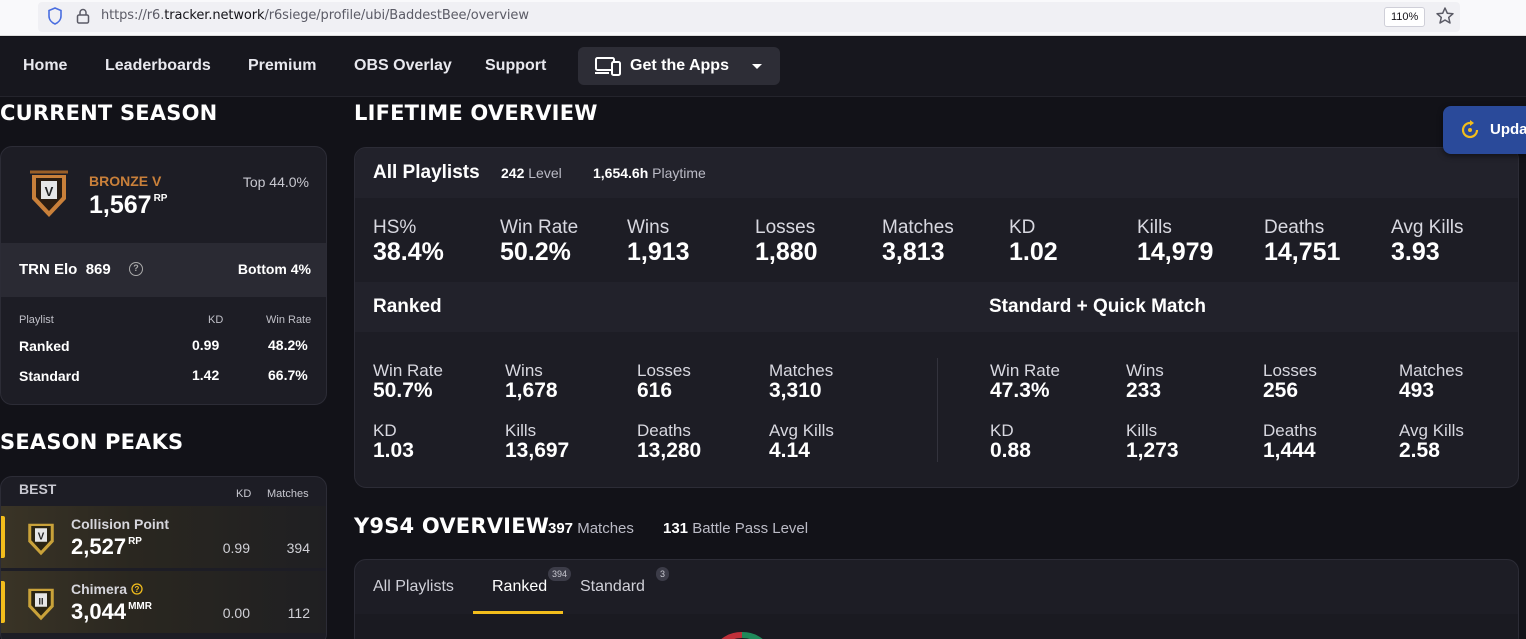 The height and width of the screenshot is (639, 1526). Describe the element at coordinates (560, 574) in the screenshot. I see `tab-count-badge: 394` at that location.